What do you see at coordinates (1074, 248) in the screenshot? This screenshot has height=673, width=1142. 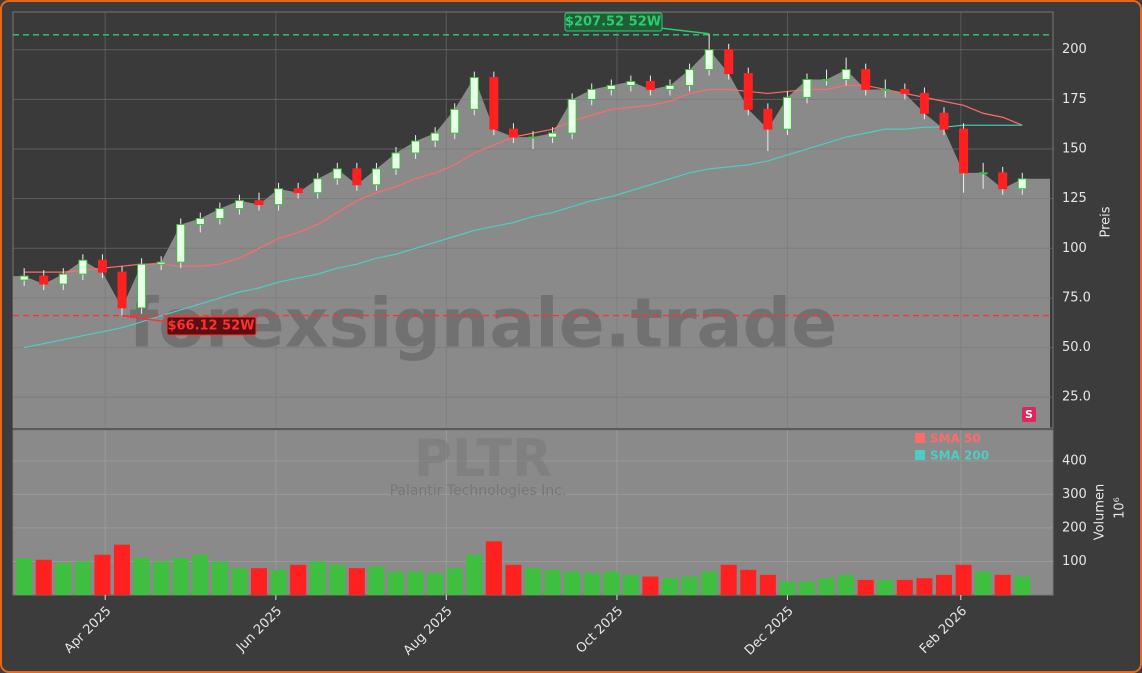 I see `y-tick-label: 100` at bounding box center [1074, 248].